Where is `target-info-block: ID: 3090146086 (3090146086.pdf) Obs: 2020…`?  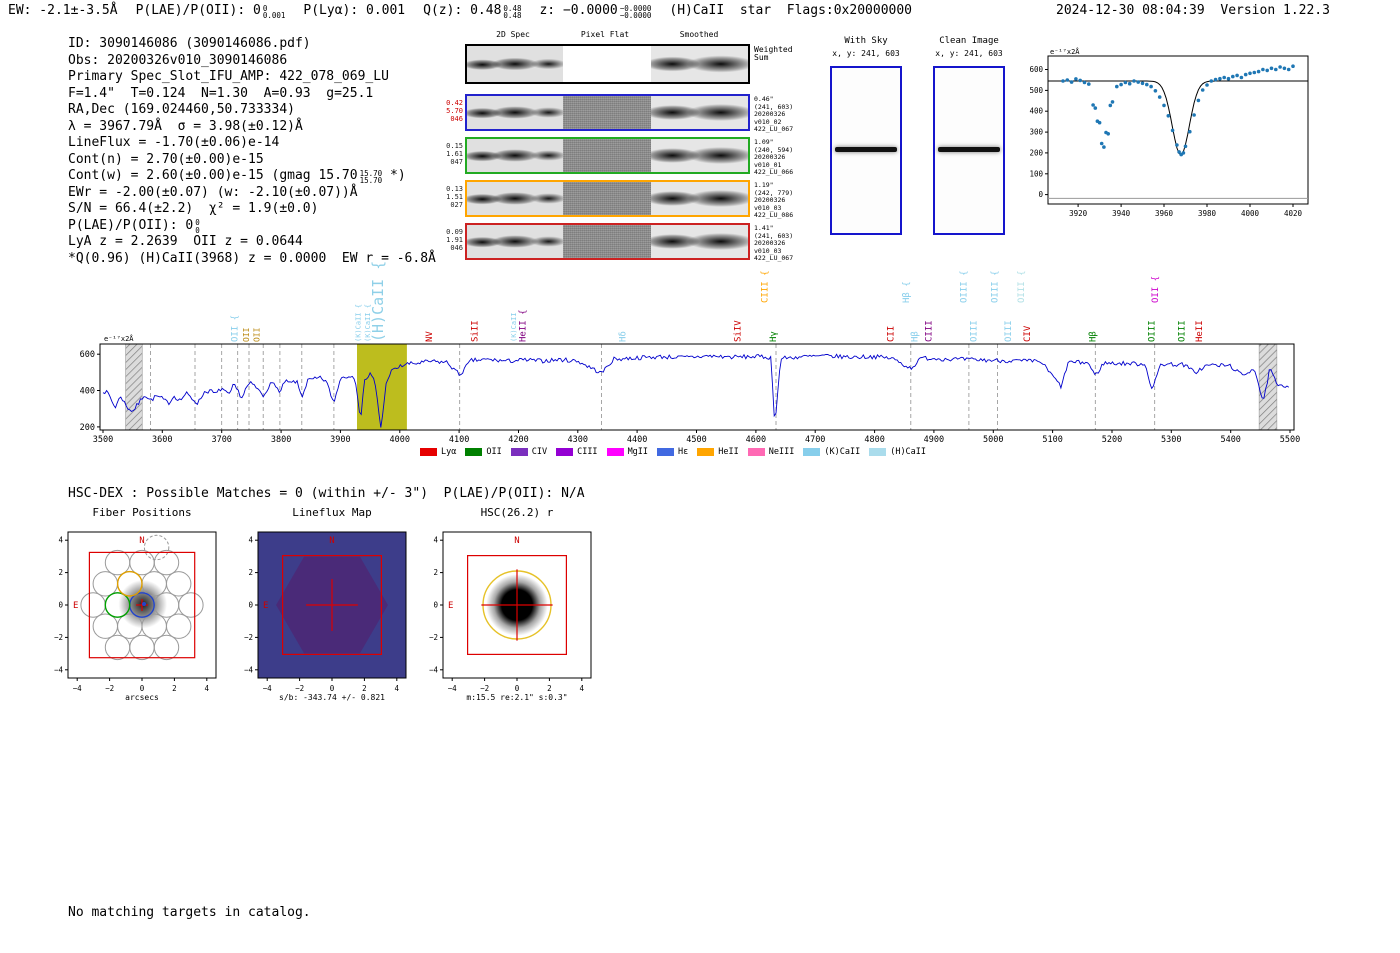 target-info-block: ID: 3090146086 (3090146086.pdf) Obs: 2020… is located at coordinates (252, 151).